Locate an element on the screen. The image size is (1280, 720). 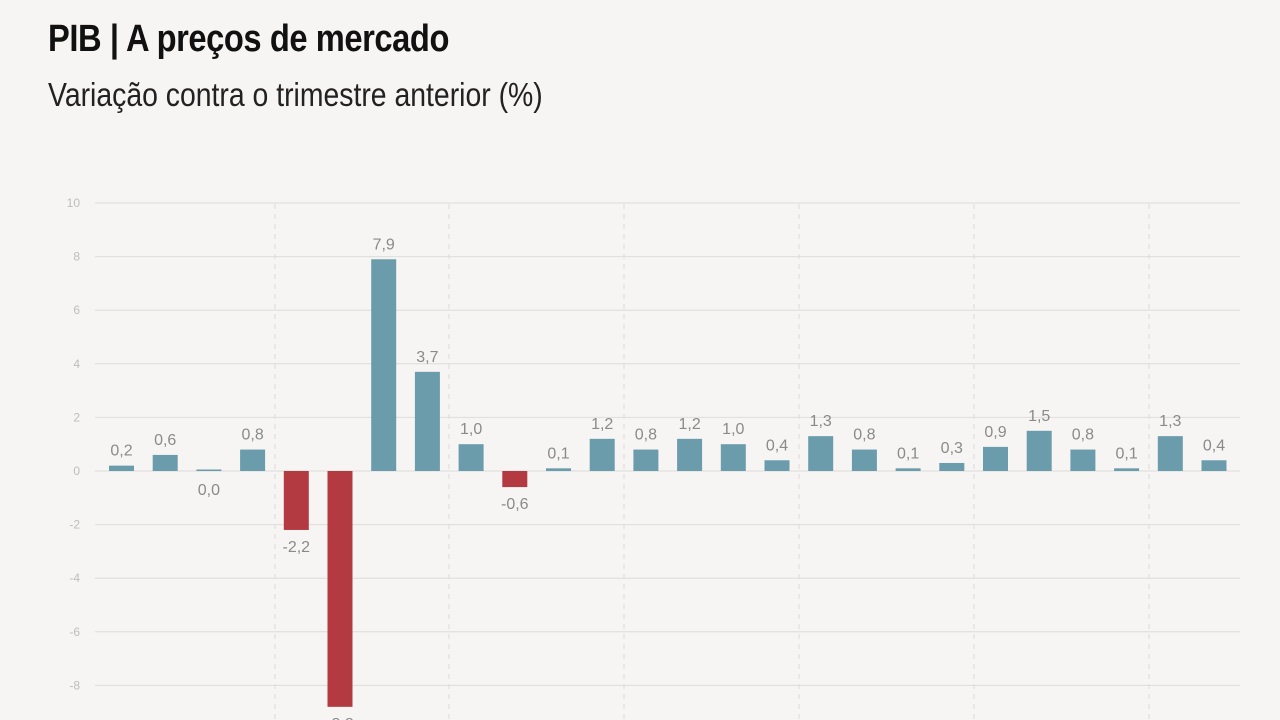
data-label: 0,0 is located at coordinates (209, 490).